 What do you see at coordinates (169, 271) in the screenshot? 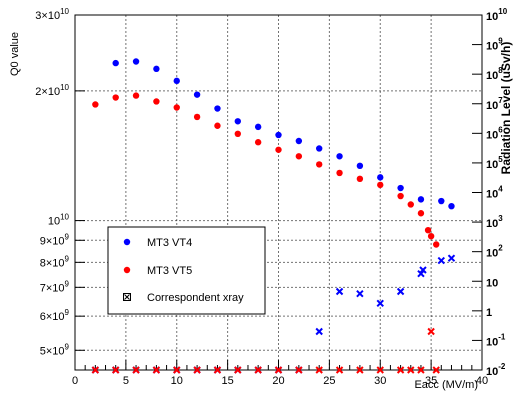
I see `legend-label: MT3 VT5` at bounding box center [169, 271].